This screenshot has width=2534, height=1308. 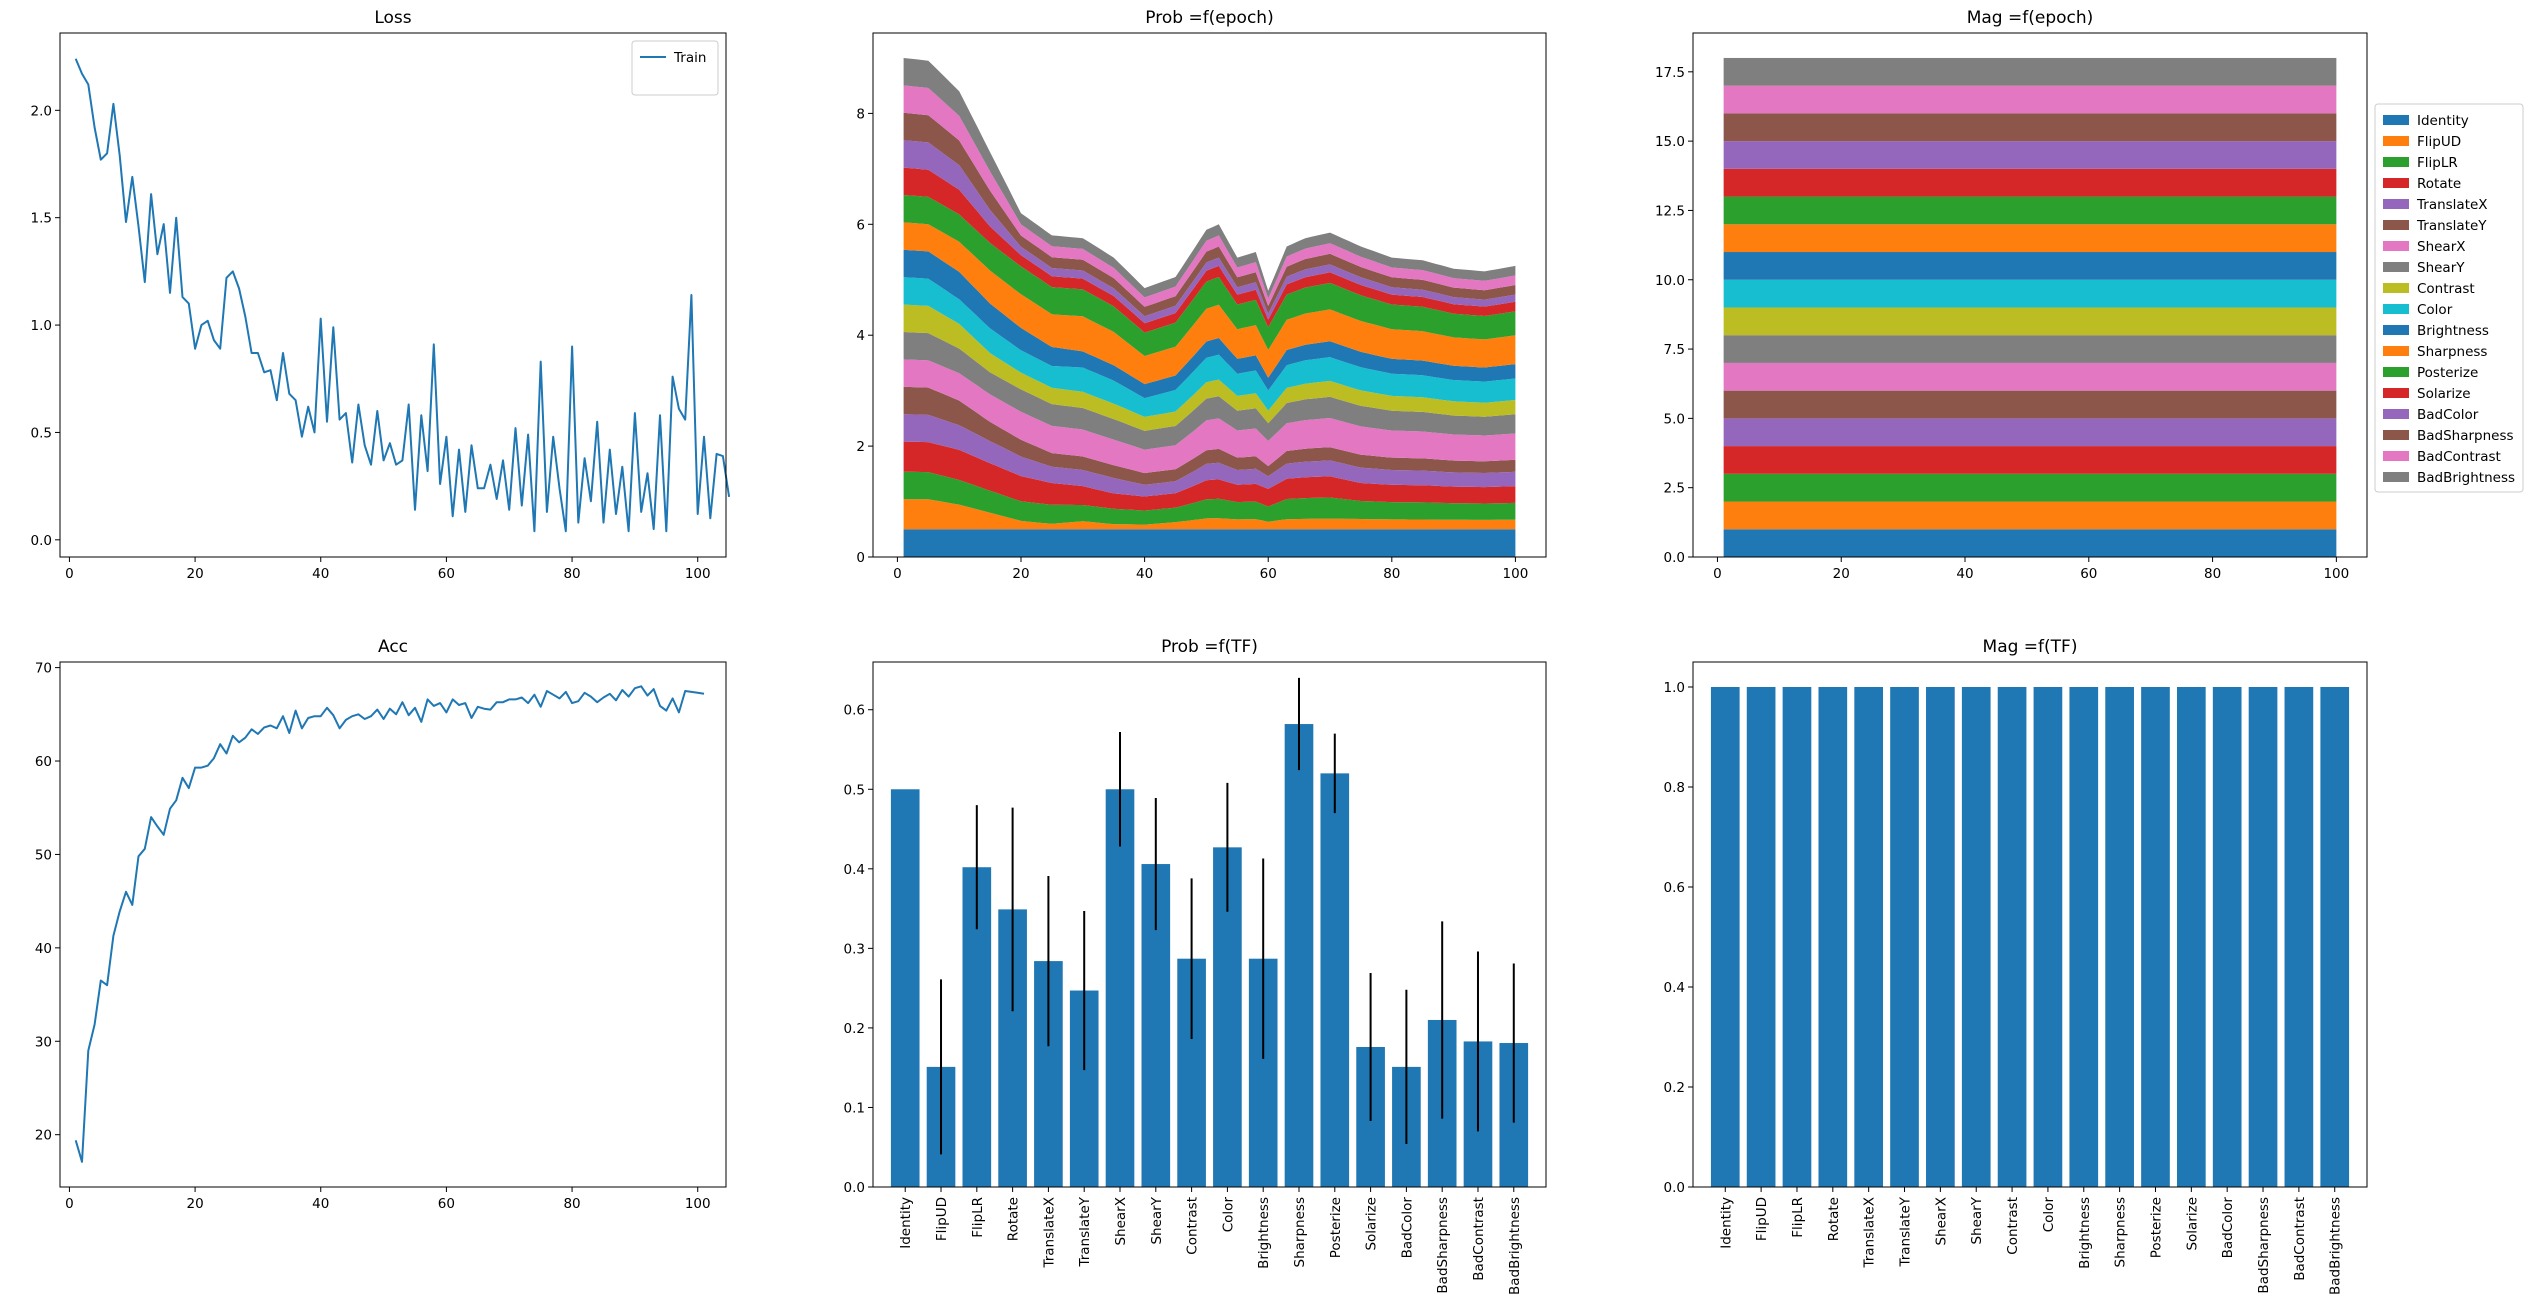 I want to click on legend-label: Solarize, so click(x=2444, y=394).